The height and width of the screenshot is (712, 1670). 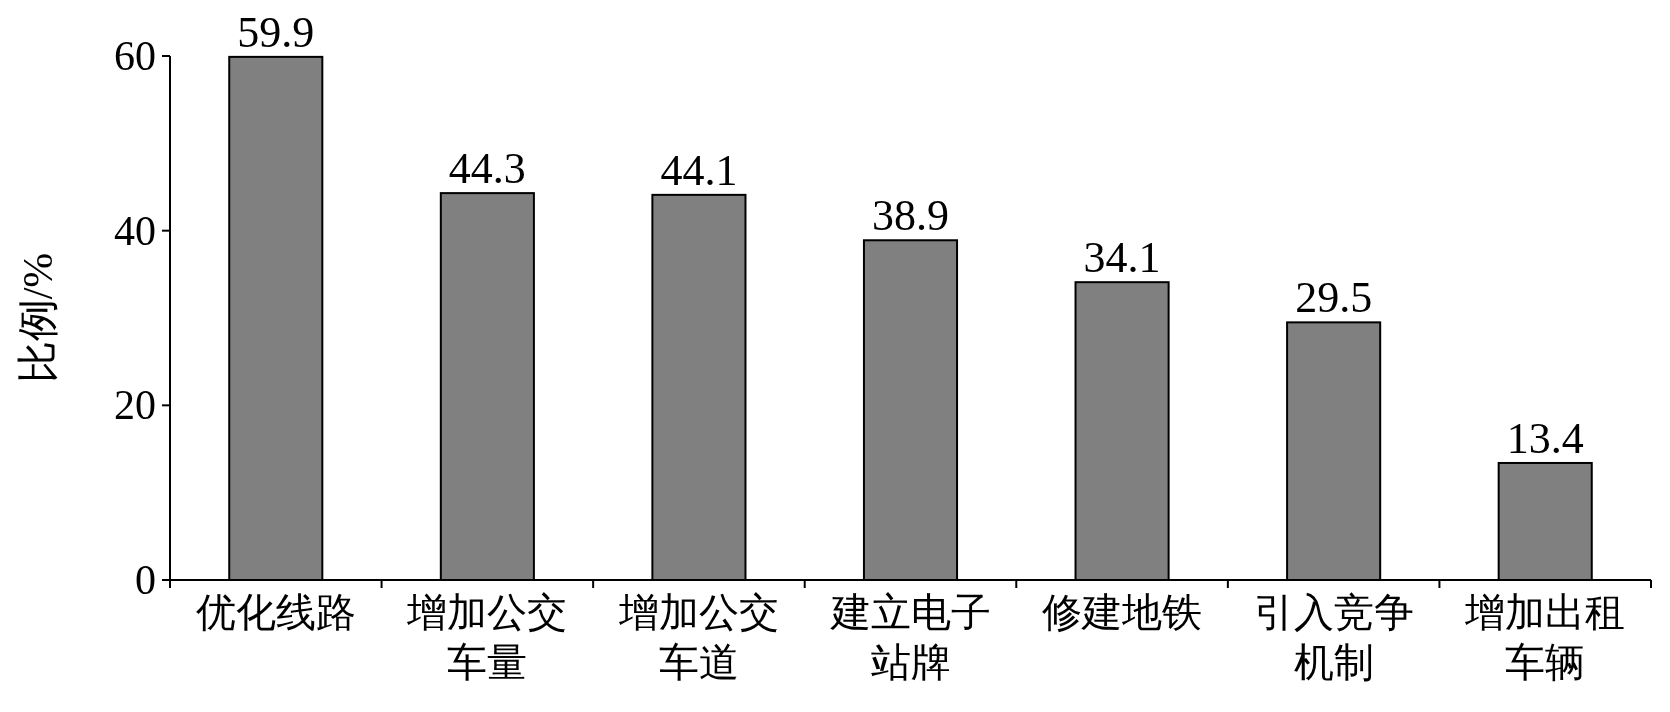 What do you see at coordinates (698, 637) in the screenshot?
I see `x-tick-label: 增加公交车道` at bounding box center [698, 637].